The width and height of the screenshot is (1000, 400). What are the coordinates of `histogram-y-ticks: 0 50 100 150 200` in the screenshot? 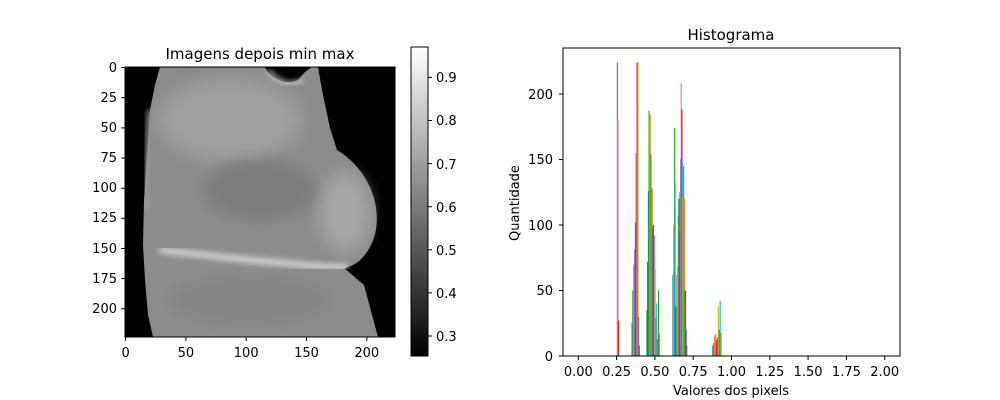 It's located at (545, 226).